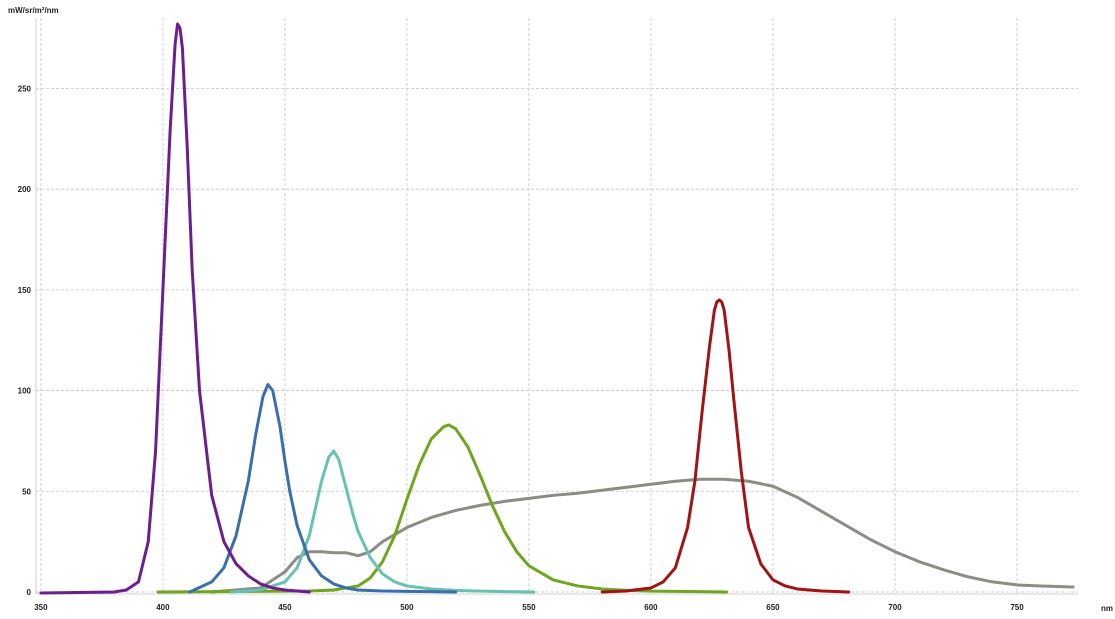 This screenshot has width=1115, height=619. Describe the element at coordinates (773, 607) in the screenshot. I see `x-tick-label: 650` at that location.